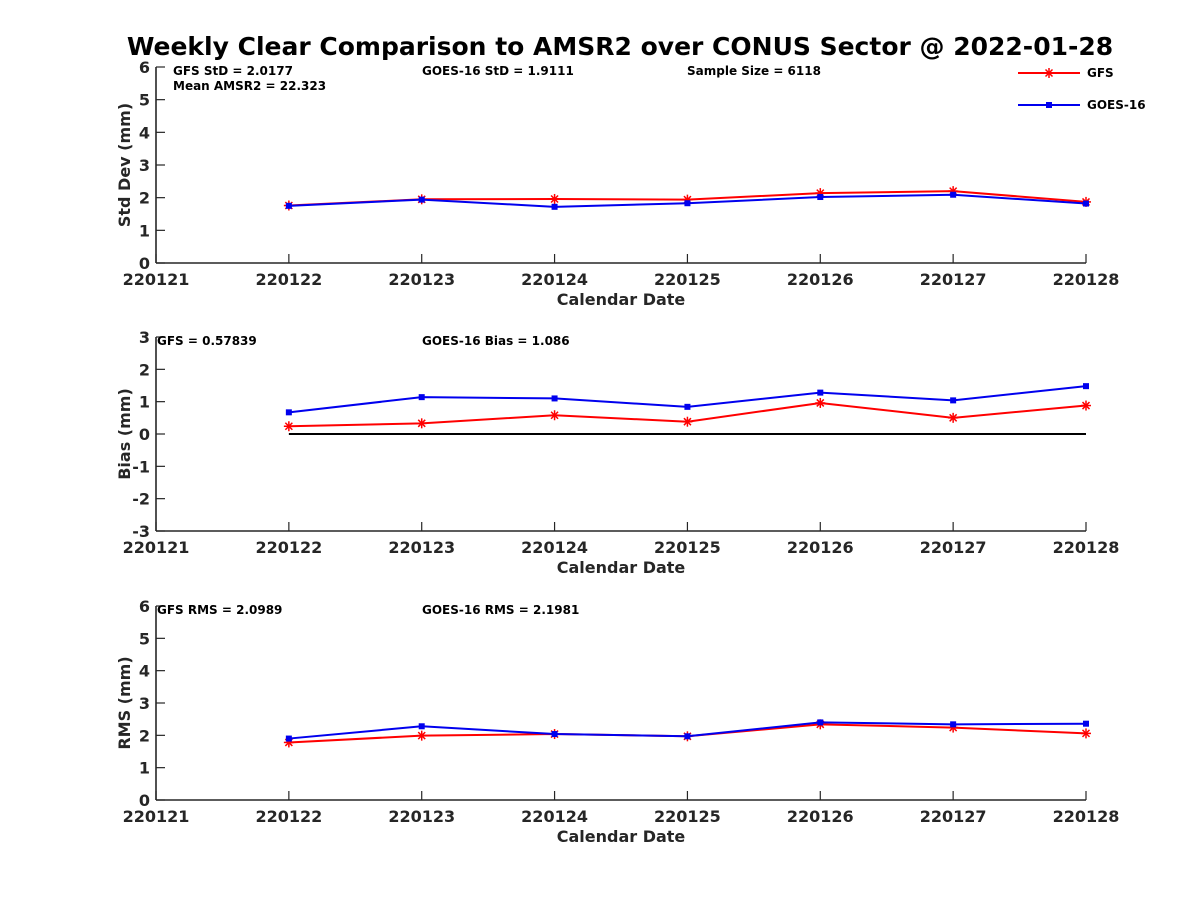 This screenshot has width=1200, height=900. Describe the element at coordinates (249, 86) in the screenshot. I see `stat-annotation: Mean AMSR2 = 22.323` at that location.